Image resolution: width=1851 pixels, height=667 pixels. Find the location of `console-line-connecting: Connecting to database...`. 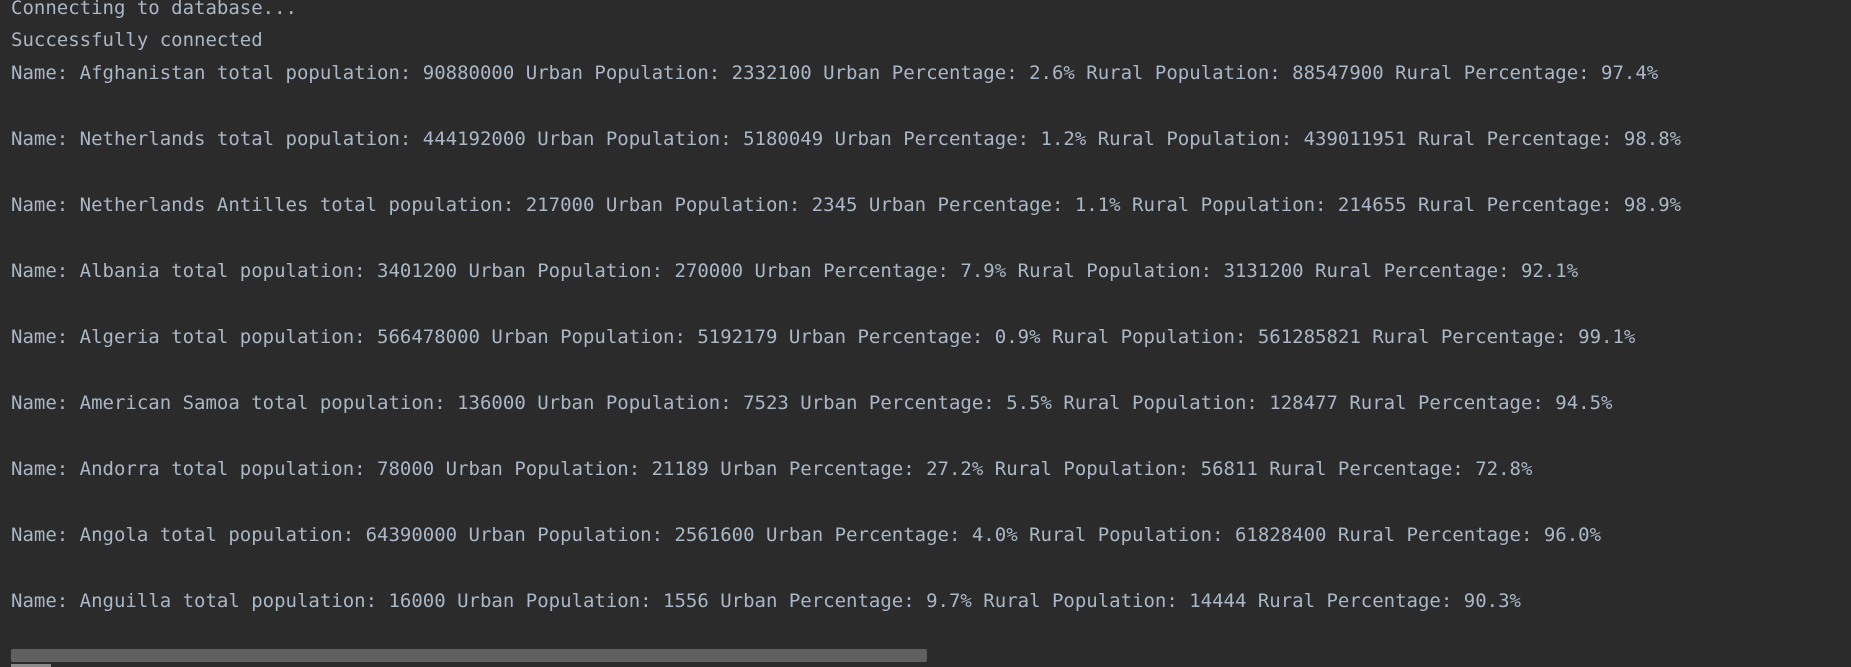

console-line-connecting: Connecting to database... is located at coordinates (154, 9).